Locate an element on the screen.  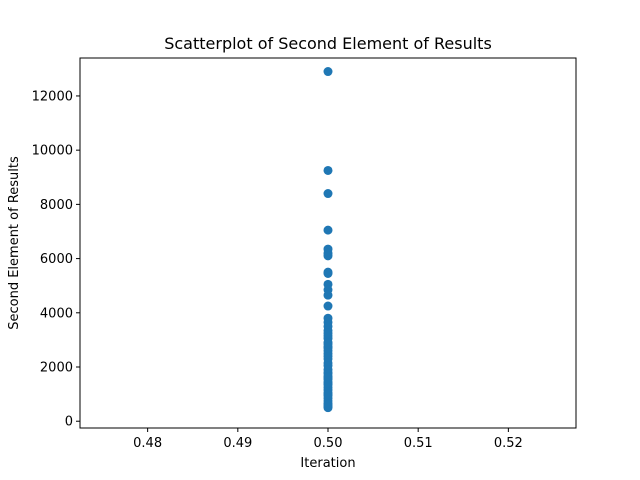
y-axis: 0 2000 4000 6000 8000 10000 12000 is located at coordinates (56, 259).